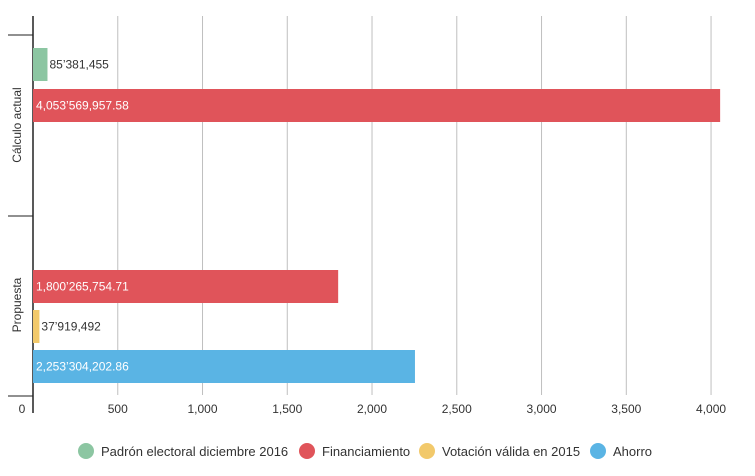 This screenshot has height=476, width=755. I want to click on x-tick-label: 1,500, so click(287, 409).